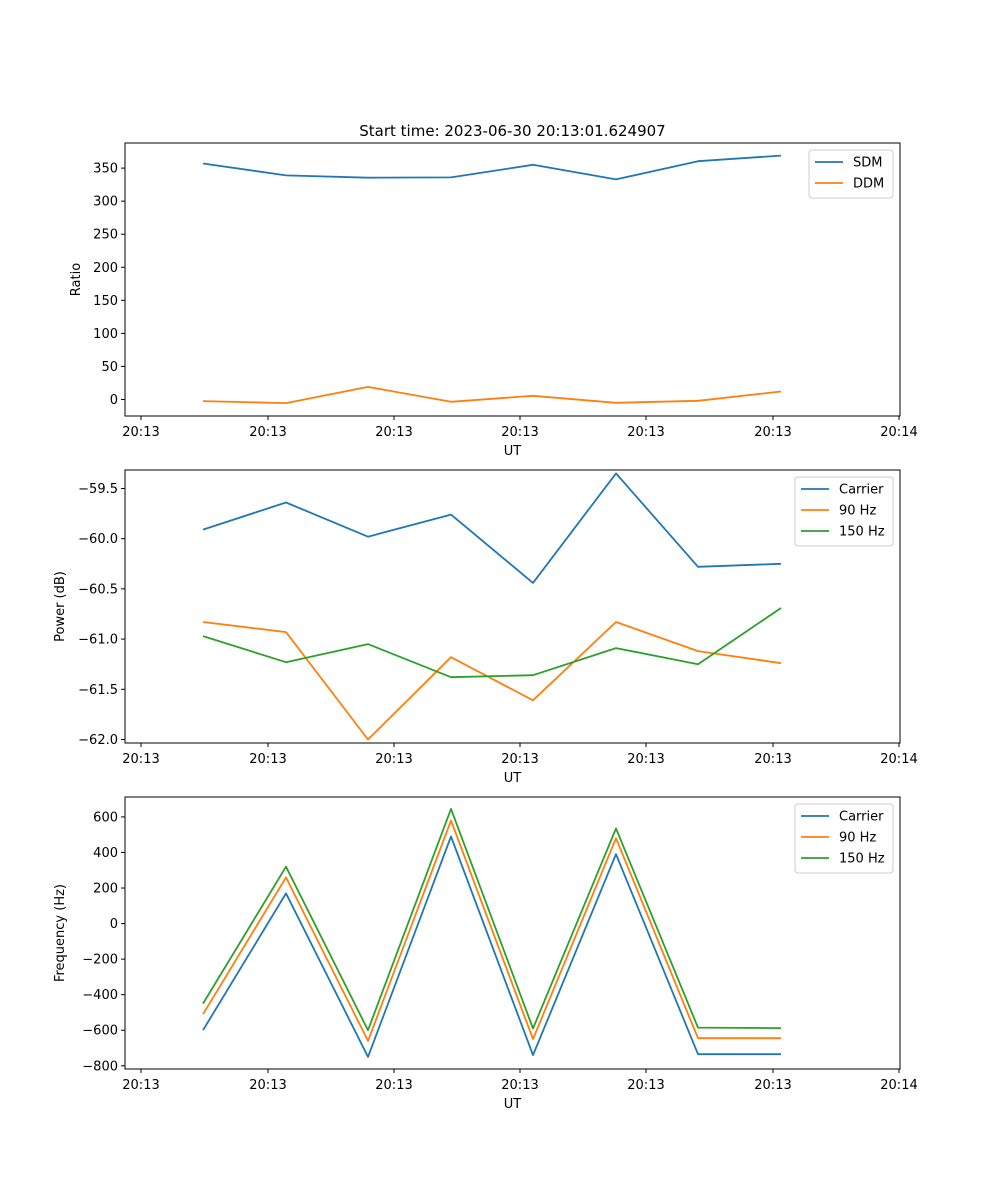  What do you see at coordinates (100, 1066) in the screenshot?
I see `y-tick-label: −800` at bounding box center [100, 1066].